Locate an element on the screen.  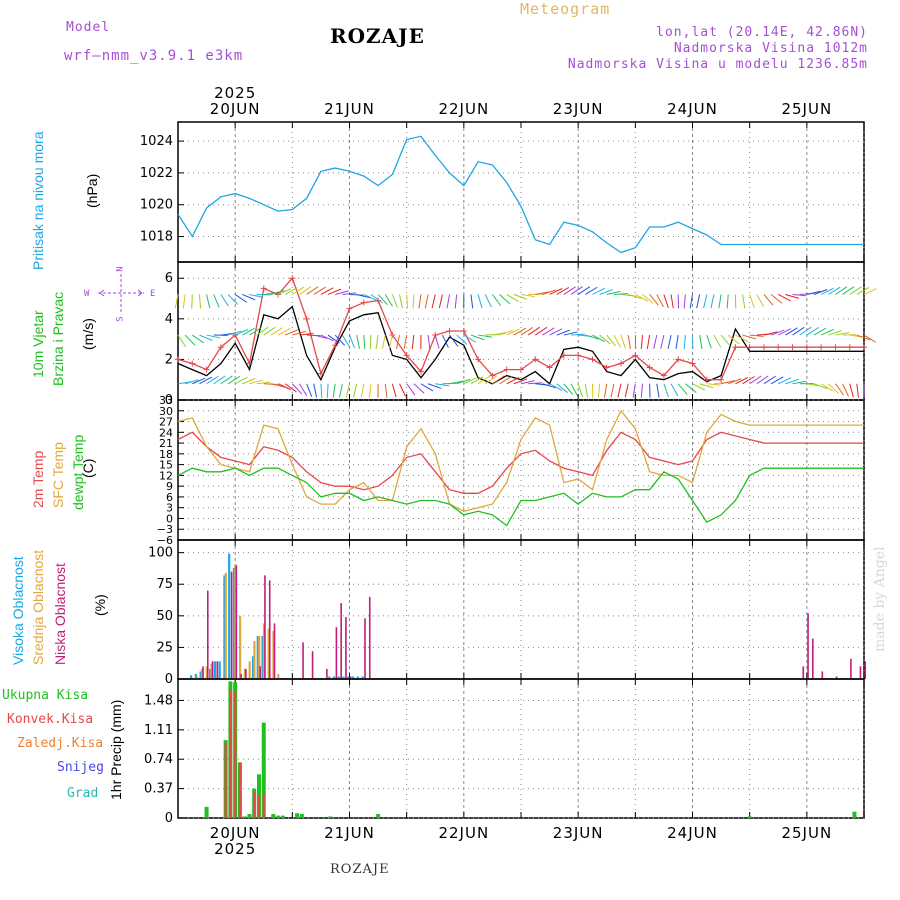
ytick-label-wind: 0 is located at coordinates (169, 400).